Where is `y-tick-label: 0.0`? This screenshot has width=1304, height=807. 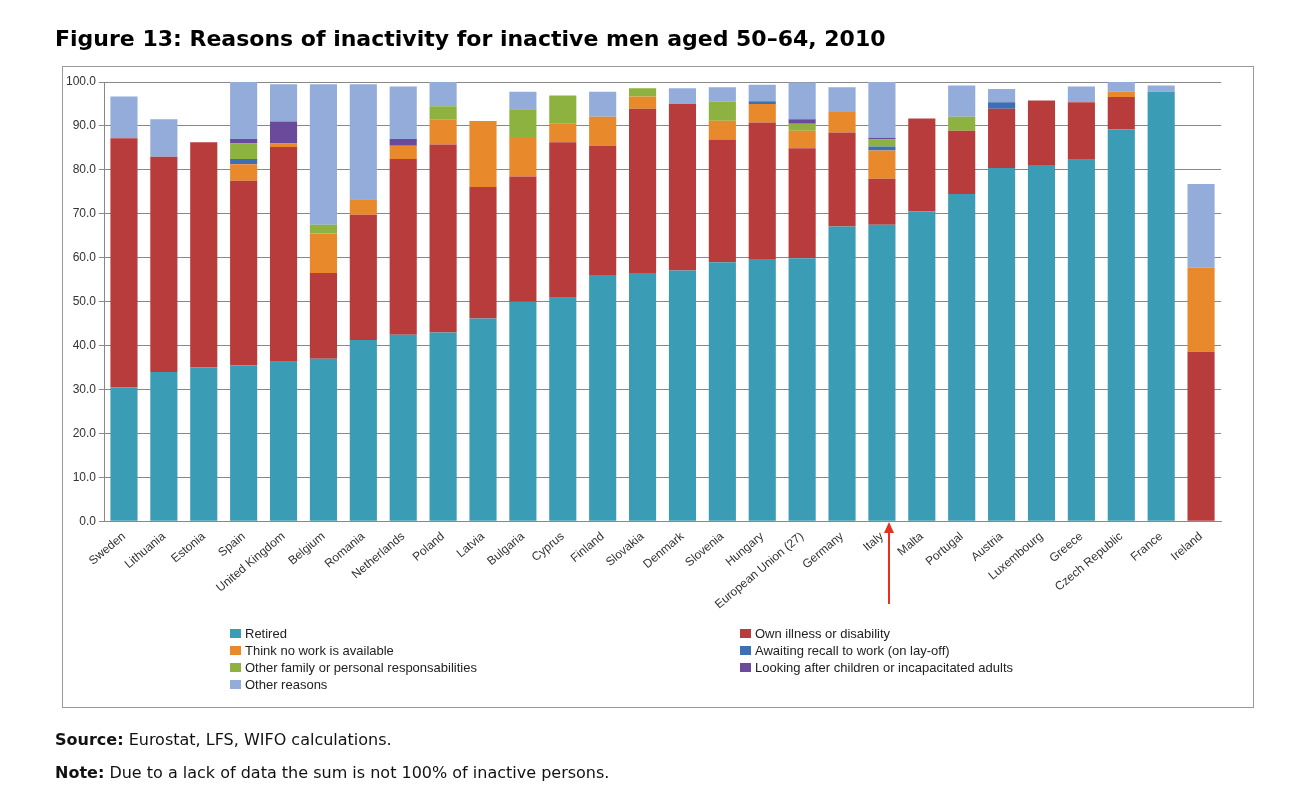
y-tick-label: 0.0 is located at coordinates (88, 520).